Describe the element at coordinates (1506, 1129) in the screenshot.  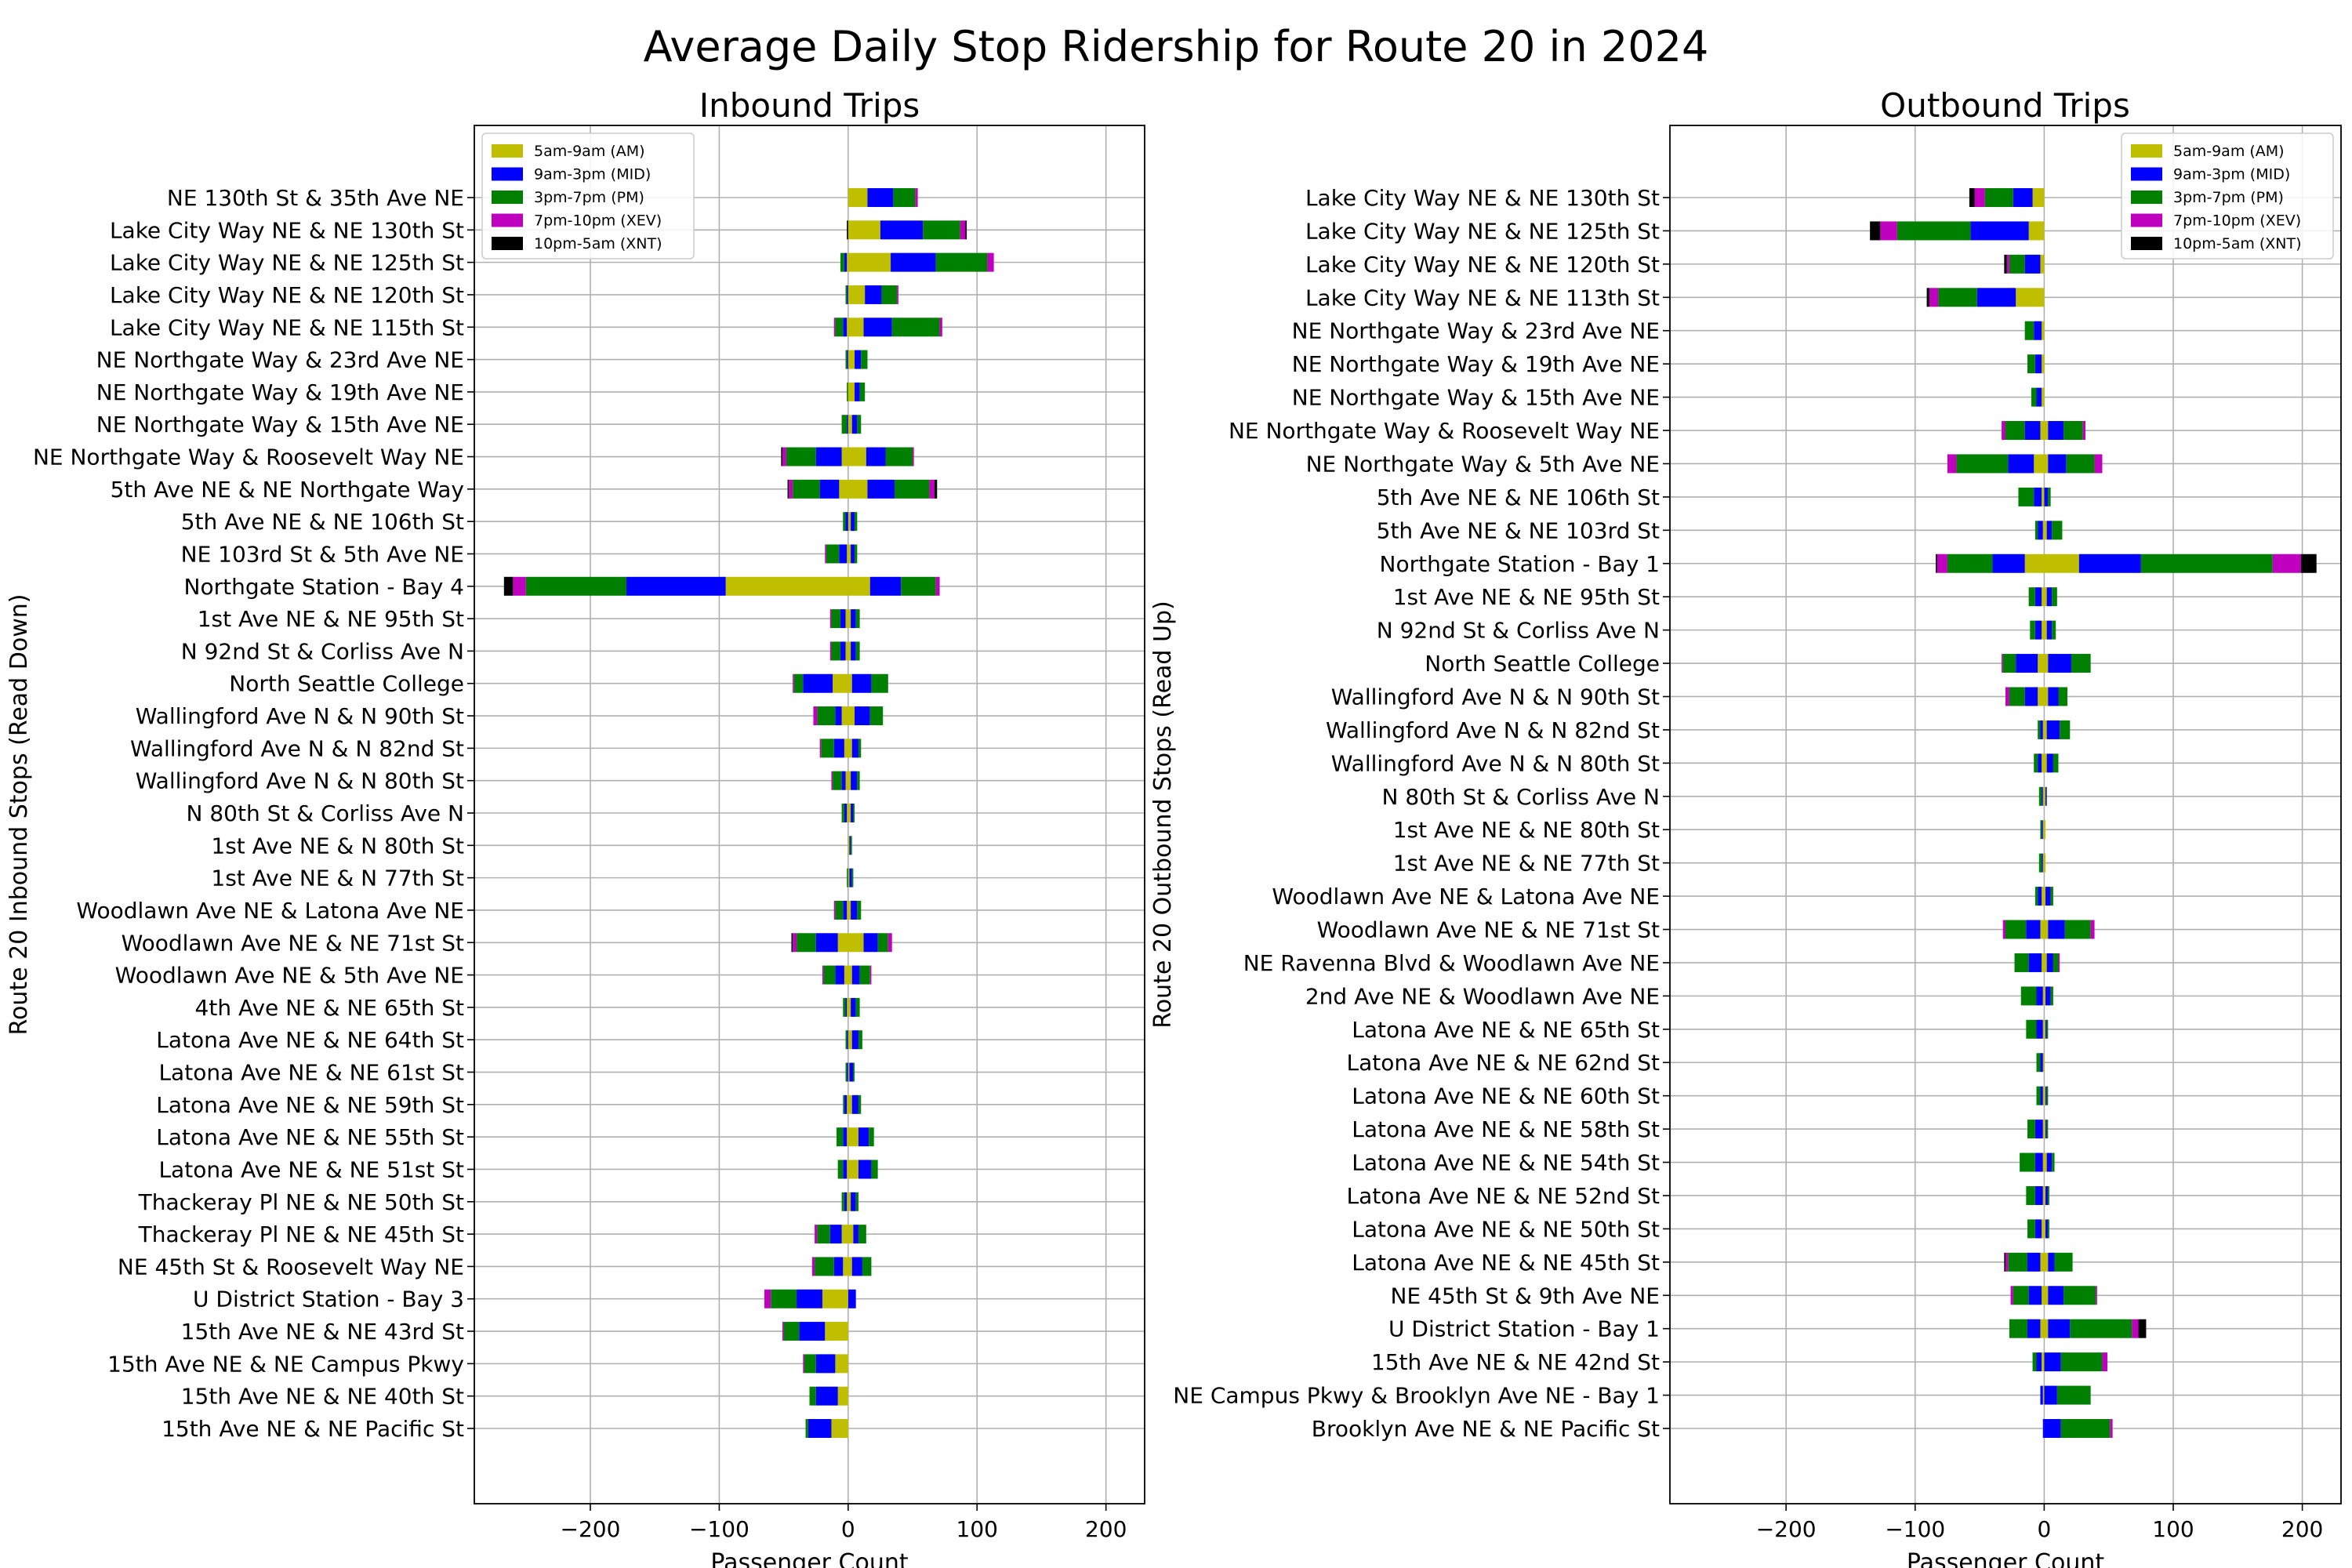
I see `stop-label: Latona Ave NE & NE 58th St` at that location.